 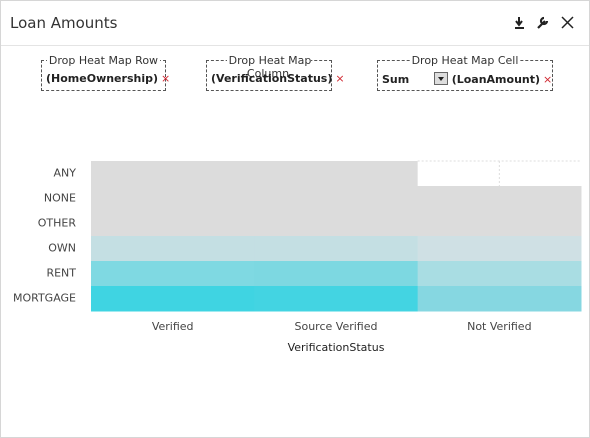 What do you see at coordinates (173, 326) in the screenshot?
I see `column-label: Verified` at bounding box center [173, 326].